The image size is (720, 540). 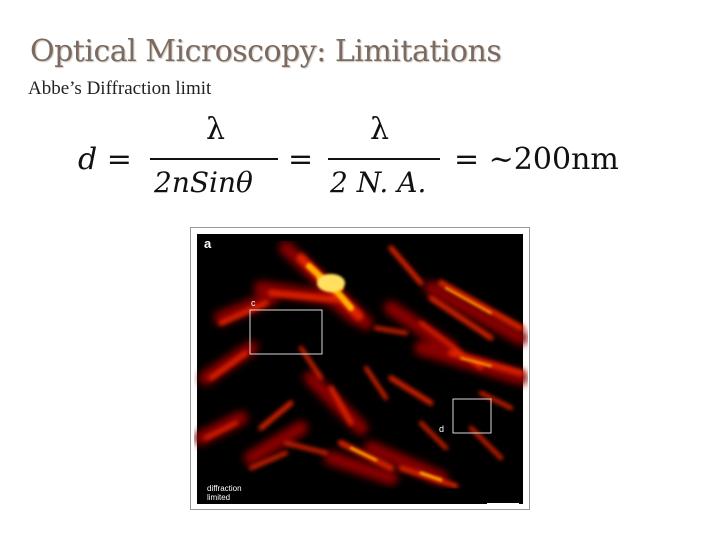 I want to click on scale-bar, so click(x=503, y=504).